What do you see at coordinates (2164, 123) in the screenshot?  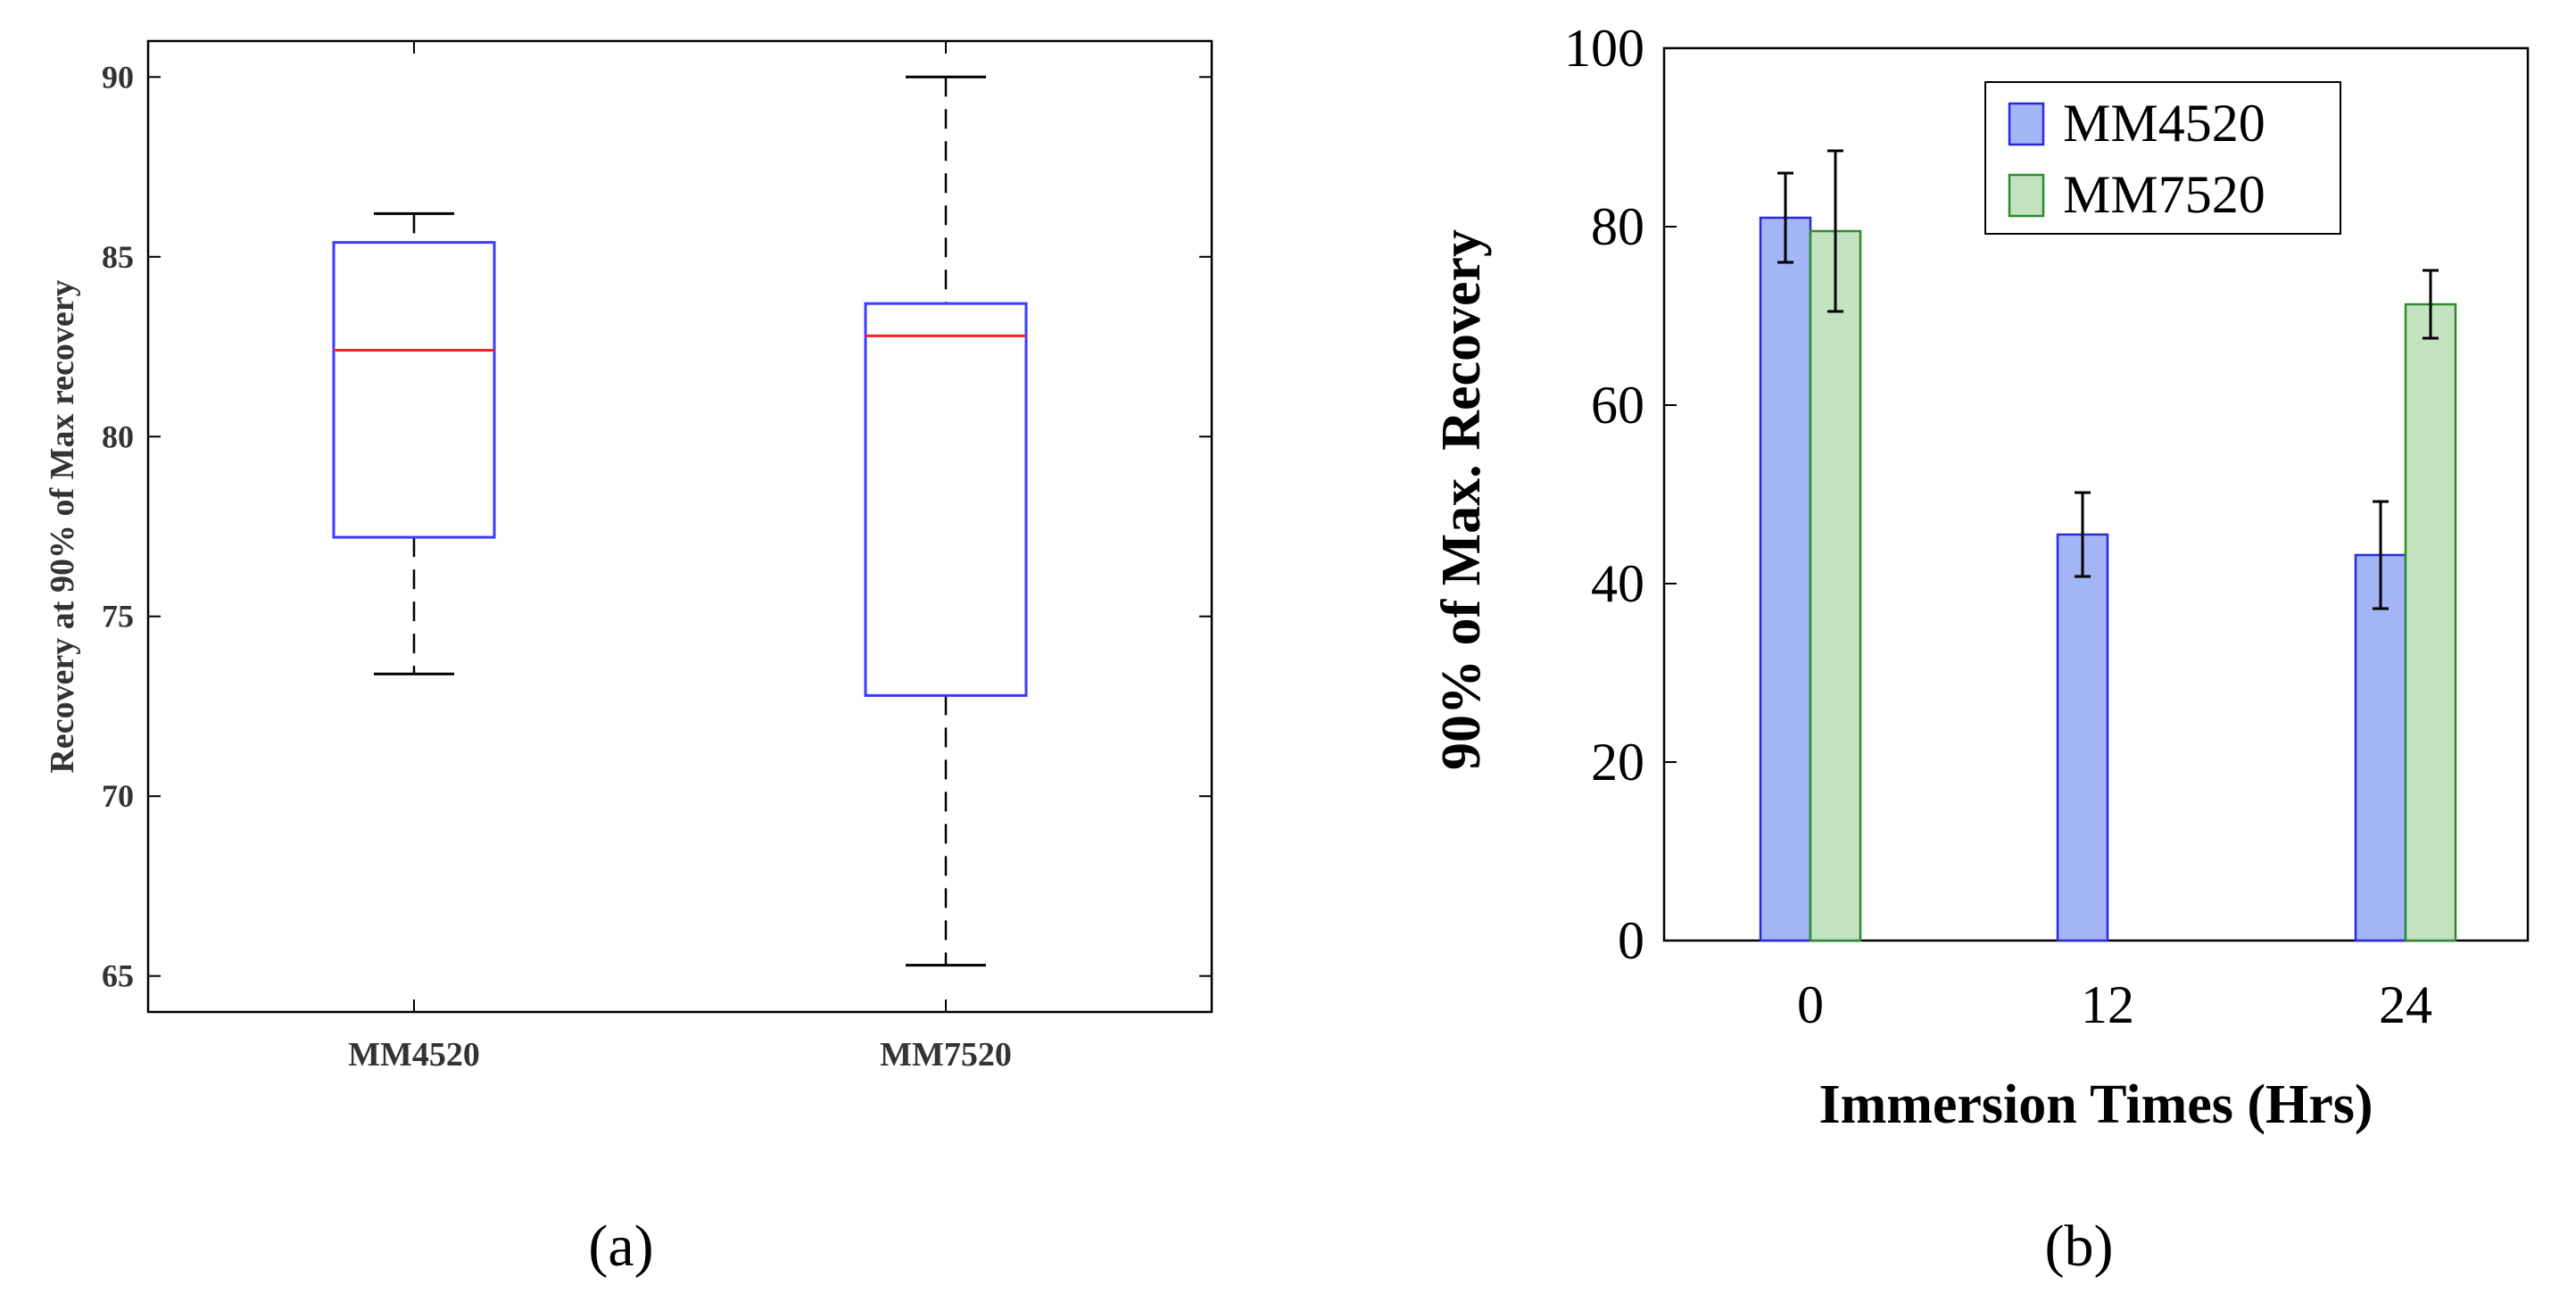 I see `legend-label-mm4520: MM4520` at bounding box center [2164, 123].